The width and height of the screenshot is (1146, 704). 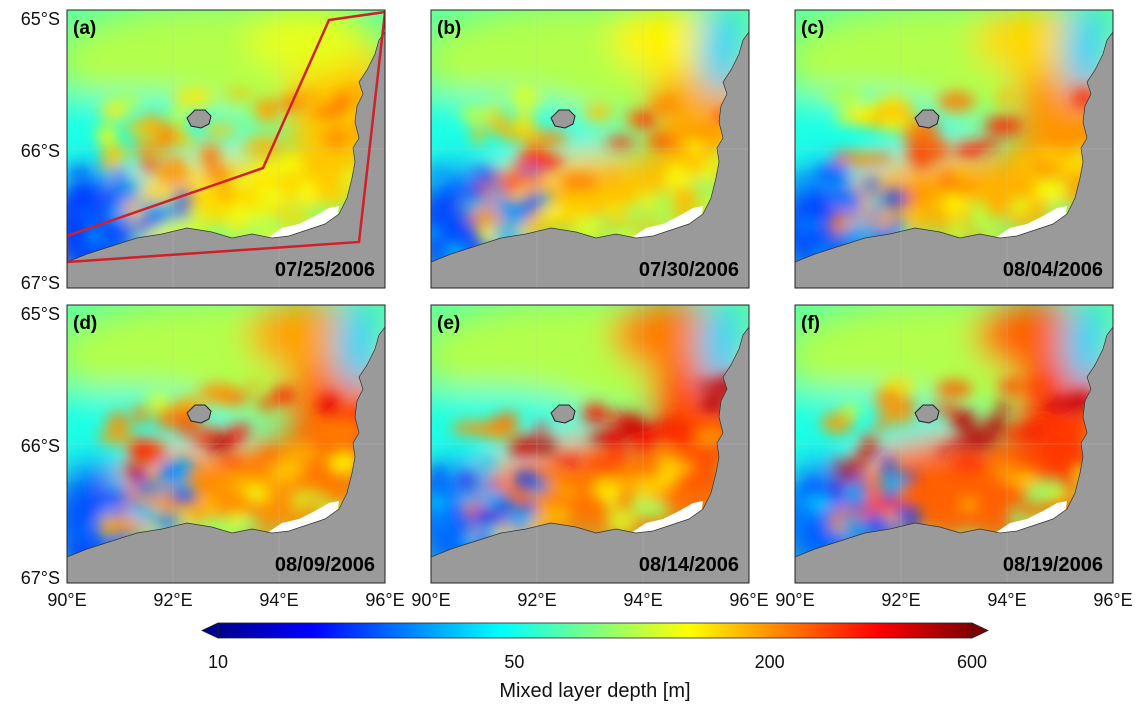 I want to click on colorbar-label: Mixed layer depth [m], so click(x=594, y=691).